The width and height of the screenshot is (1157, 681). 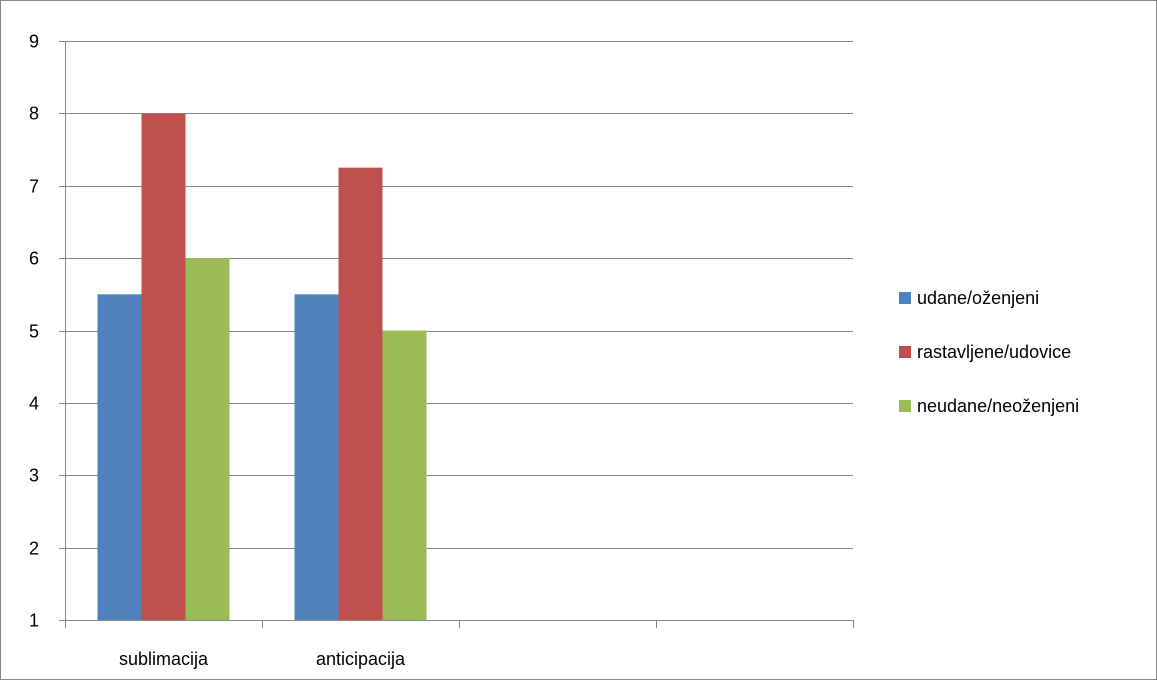 What do you see at coordinates (119, 457) in the screenshot?
I see `bar-sublimacija-udane/oženjeni` at bounding box center [119, 457].